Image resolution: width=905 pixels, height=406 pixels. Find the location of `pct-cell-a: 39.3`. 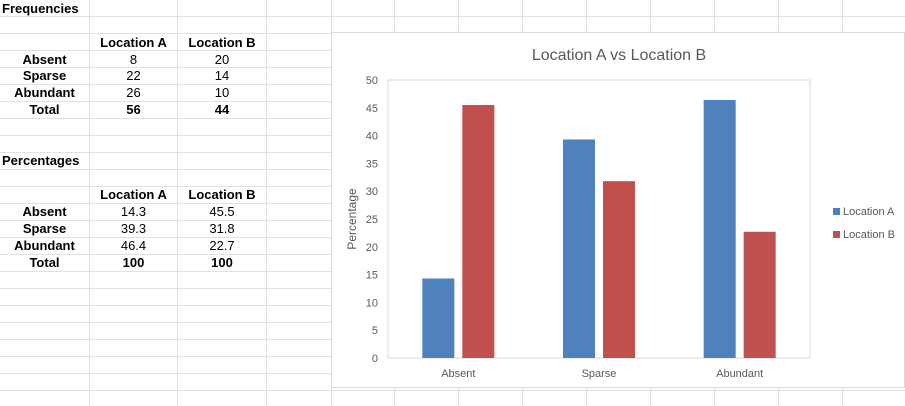

pct-cell-a: 39.3 is located at coordinates (133, 228).